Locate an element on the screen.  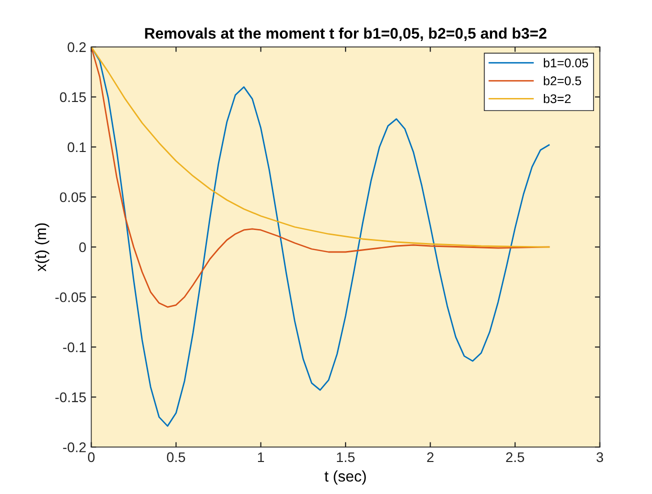
y-tick-label: -0.05 is located at coordinates (70, 297).